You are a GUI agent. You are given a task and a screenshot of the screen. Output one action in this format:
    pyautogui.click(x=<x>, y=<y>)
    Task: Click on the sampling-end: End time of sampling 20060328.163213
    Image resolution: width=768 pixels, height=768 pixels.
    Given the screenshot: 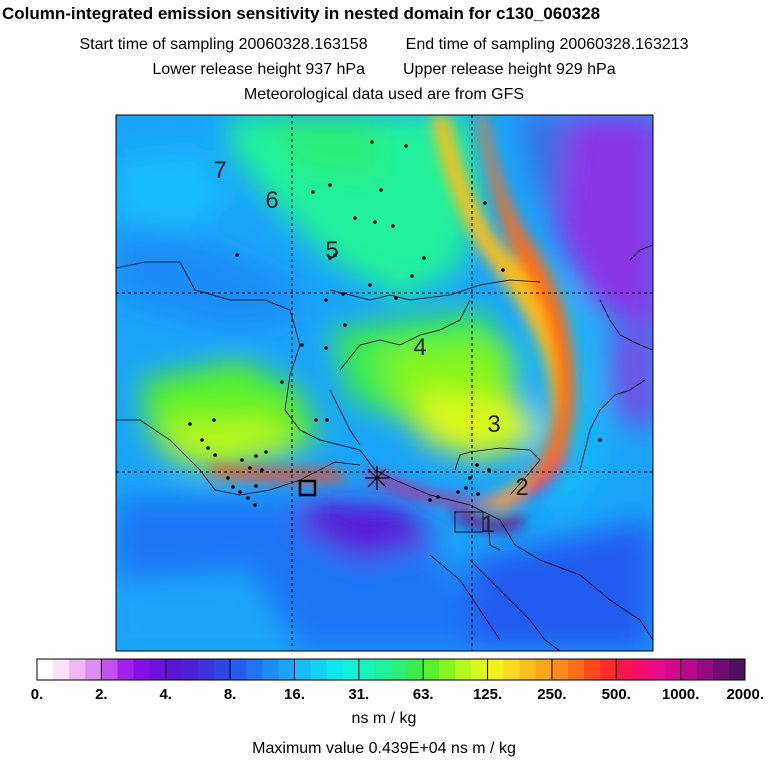 What is the action you would take?
    pyautogui.click(x=547, y=44)
    